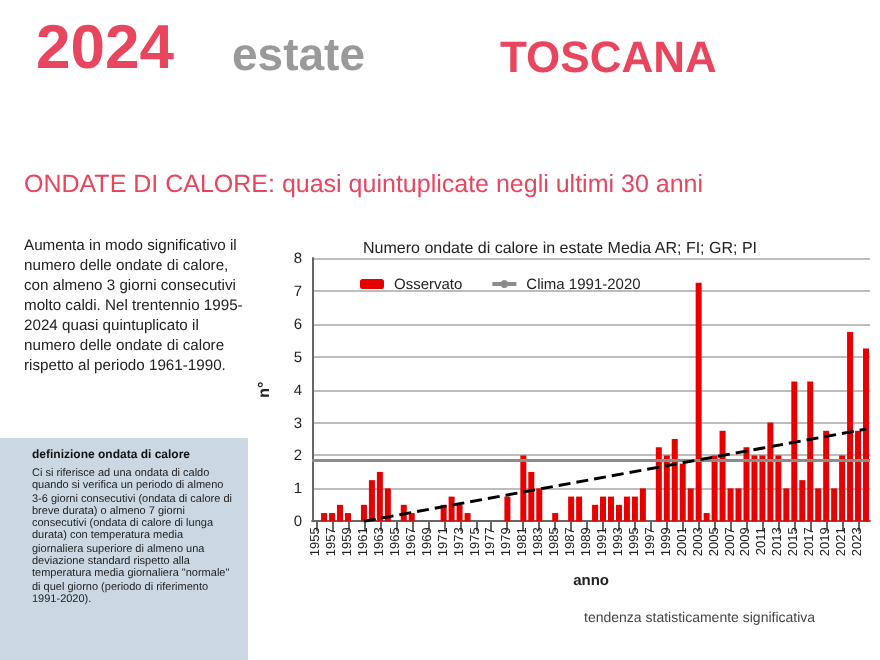  What do you see at coordinates (264, 389) in the screenshot?
I see `y-axis-title: n°` at bounding box center [264, 389].